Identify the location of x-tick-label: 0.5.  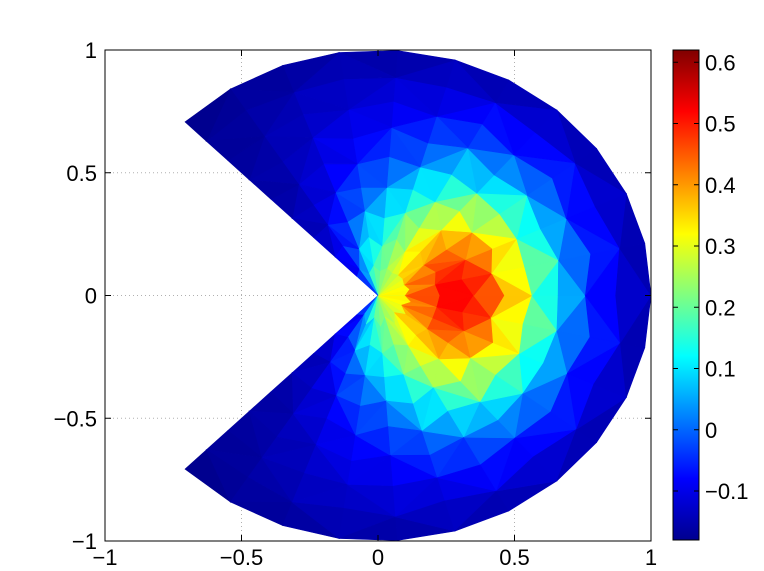
(514, 557).